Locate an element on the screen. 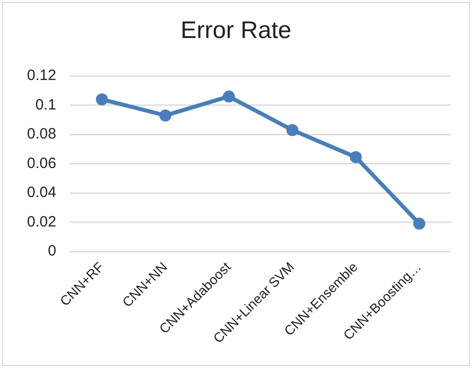 This screenshot has height=370, width=474. y-tick-label: 0.04 is located at coordinates (41, 193).